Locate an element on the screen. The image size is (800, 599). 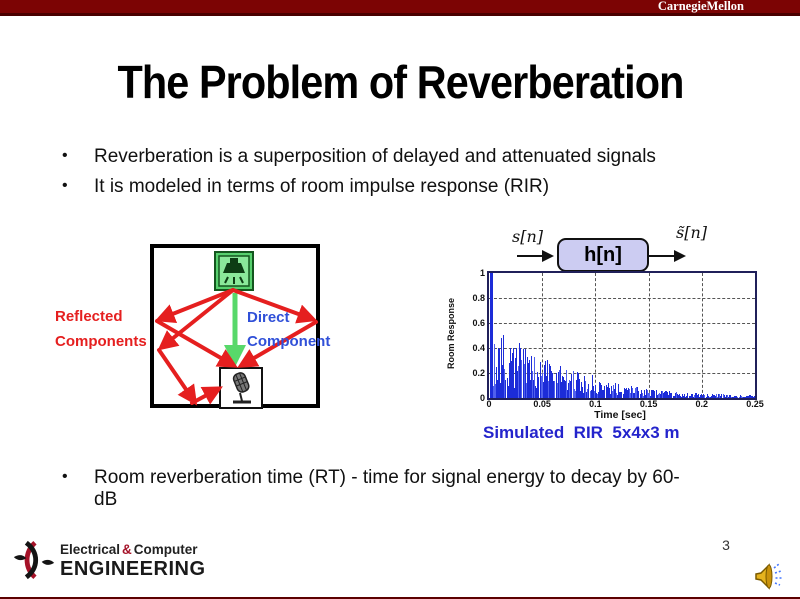
ece-logo-icon is located at coordinates (34, 562).